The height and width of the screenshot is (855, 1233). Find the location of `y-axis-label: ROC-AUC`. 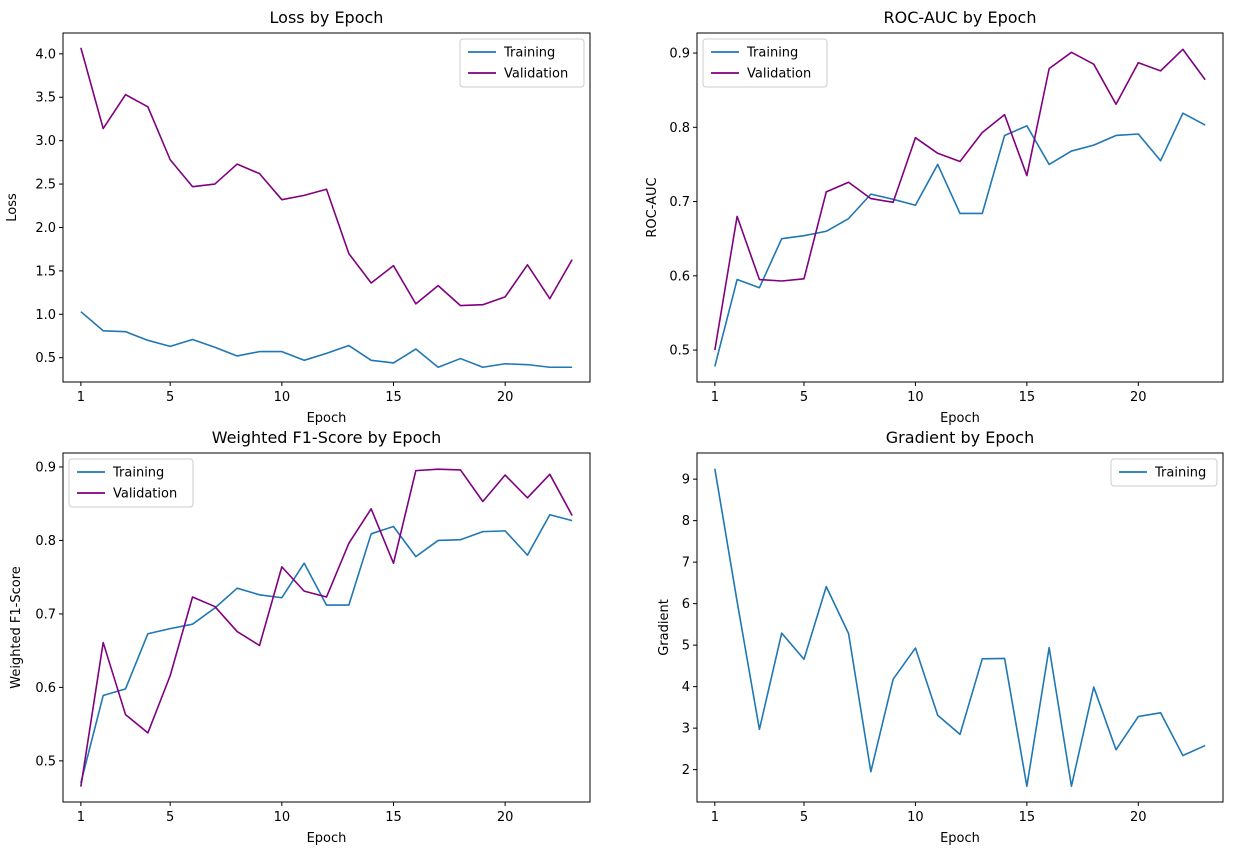

y-axis-label: ROC-AUC is located at coordinates (652, 207).